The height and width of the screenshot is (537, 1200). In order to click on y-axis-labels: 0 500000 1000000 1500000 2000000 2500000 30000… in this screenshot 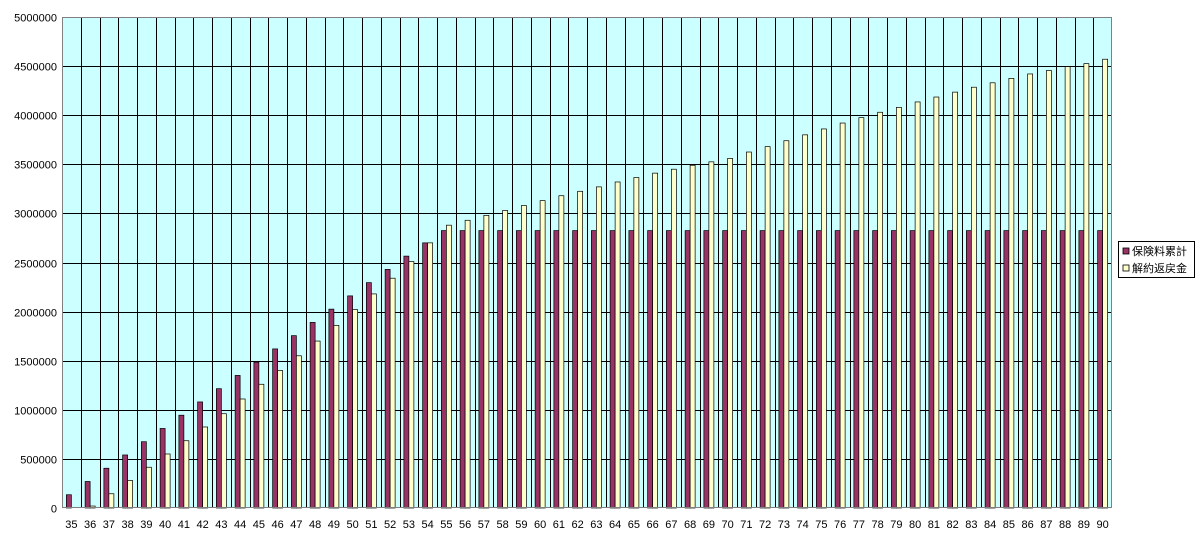, I will do `click(35, 264)`.